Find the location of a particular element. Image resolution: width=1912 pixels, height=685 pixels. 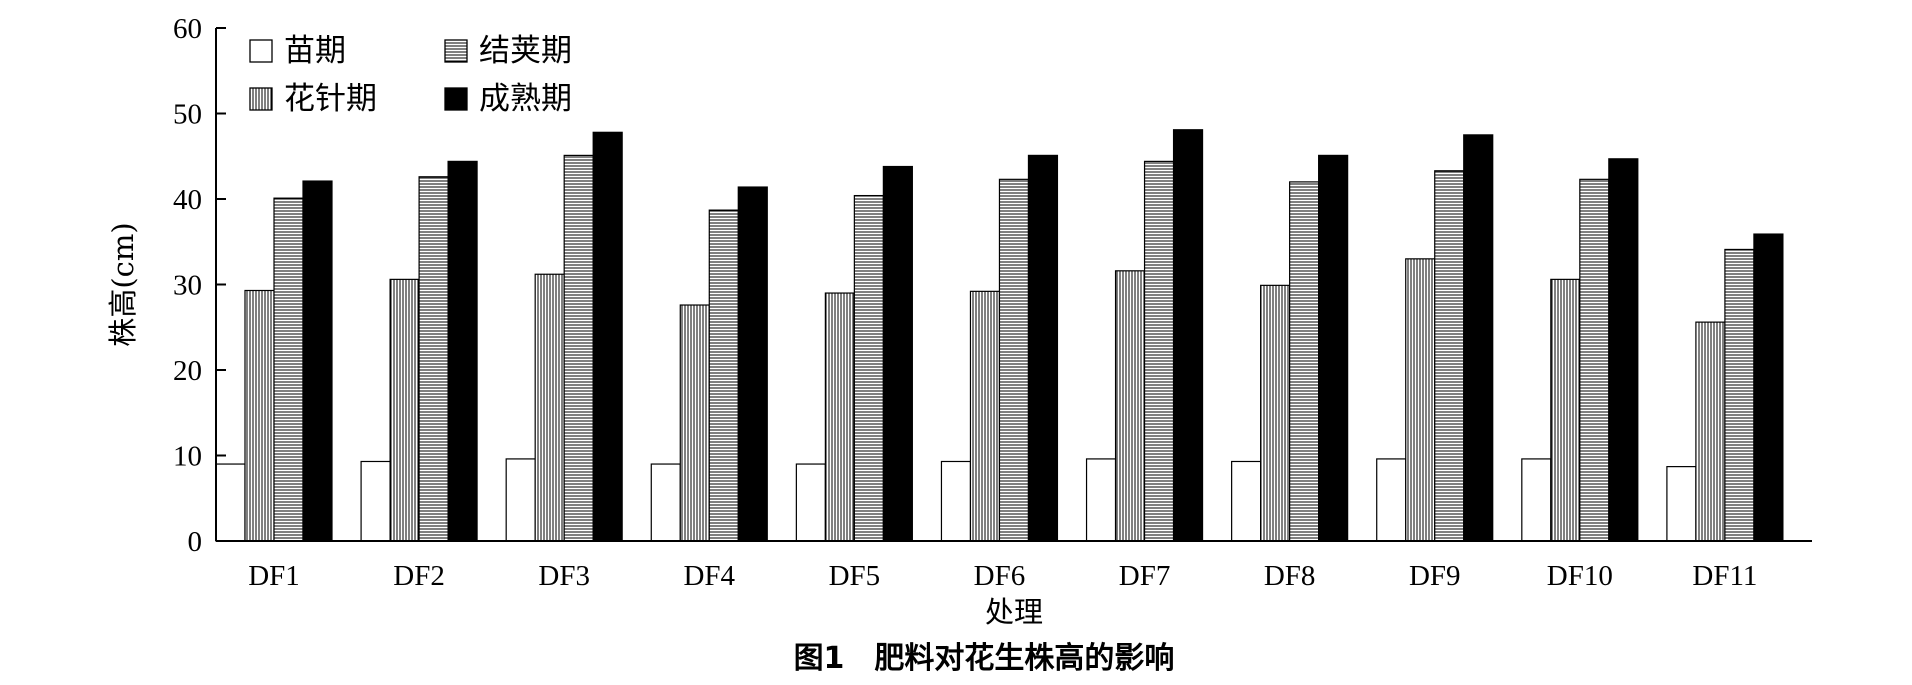

x-tick-label: DF10 is located at coordinates (1580, 576).